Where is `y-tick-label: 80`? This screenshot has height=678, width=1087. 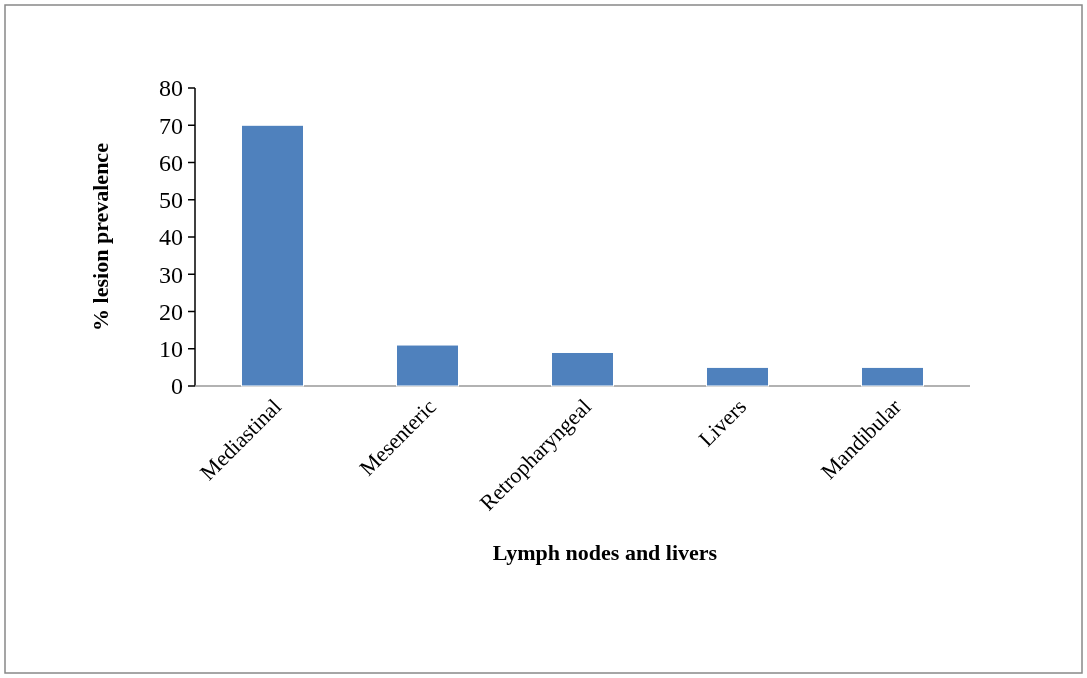
y-tick-label: 80 is located at coordinates (171, 88).